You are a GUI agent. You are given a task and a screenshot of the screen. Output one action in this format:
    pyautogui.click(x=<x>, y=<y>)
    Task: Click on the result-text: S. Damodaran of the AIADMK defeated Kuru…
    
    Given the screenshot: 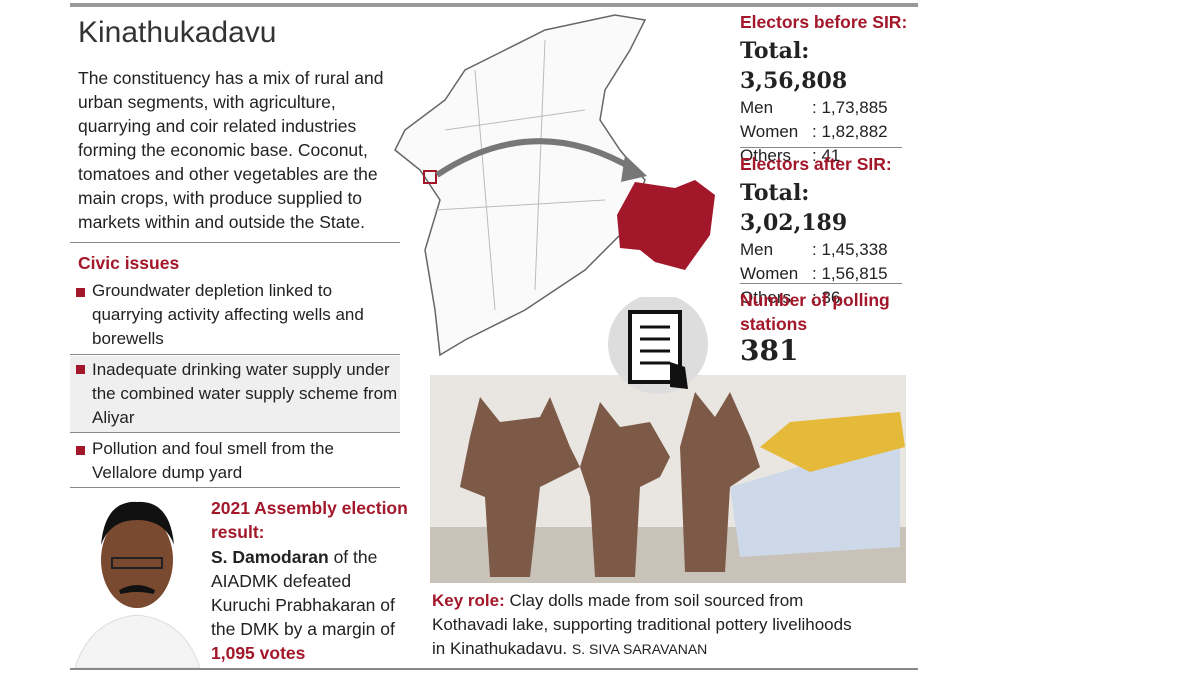 What is the action you would take?
    pyautogui.click(x=311, y=605)
    